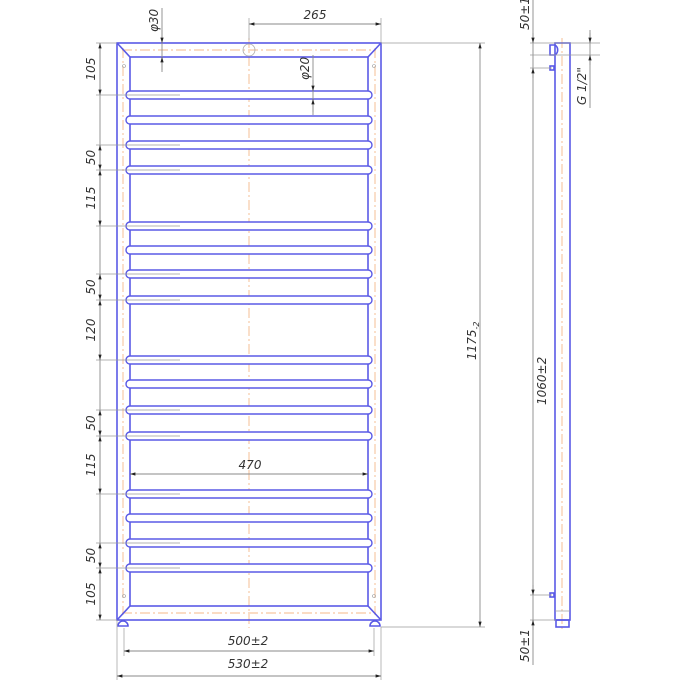  I want to click on dim-1175: 1175-2, so click(473, 340).